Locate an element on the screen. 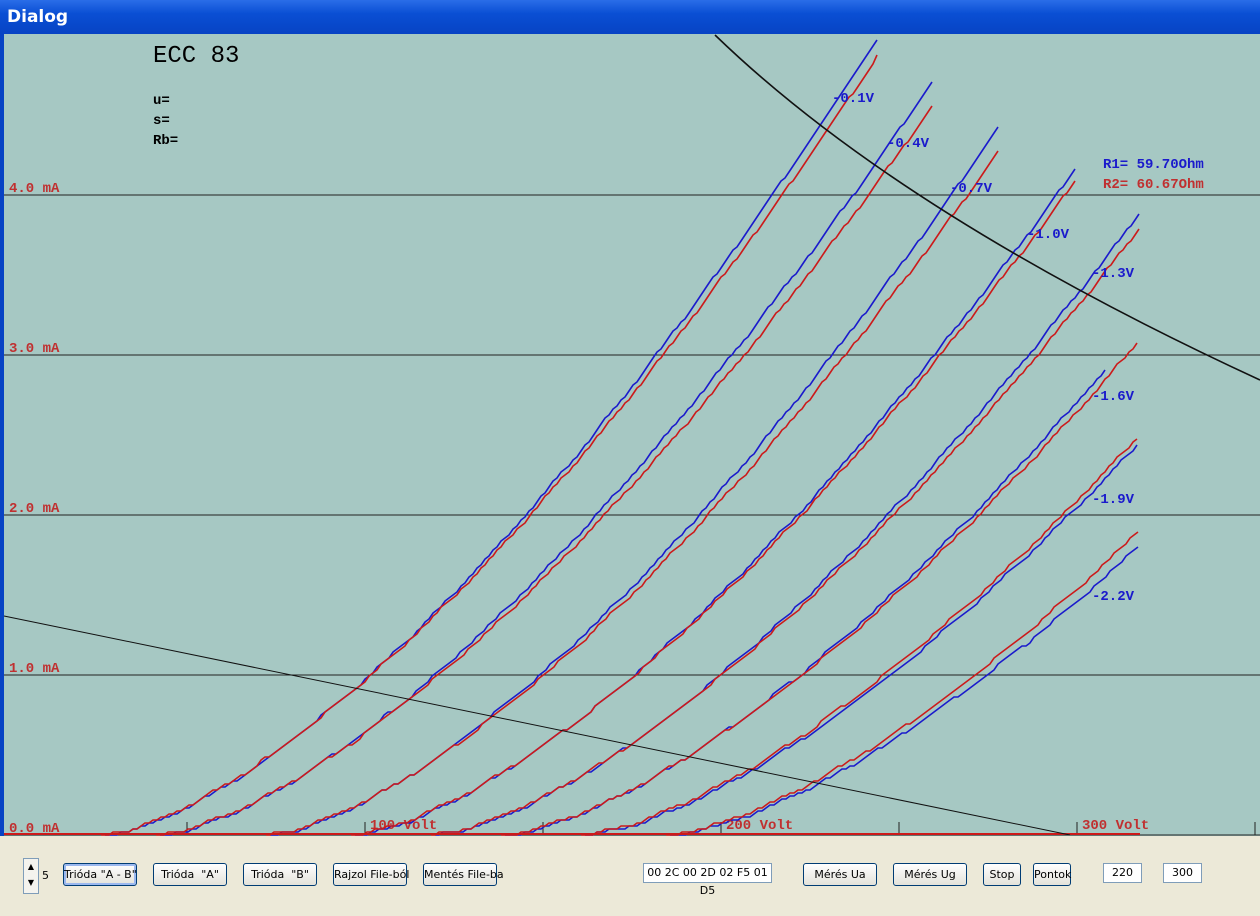 The width and height of the screenshot is (1260, 916). grid-voltage-label: -1.9V is located at coordinates (1113, 500).